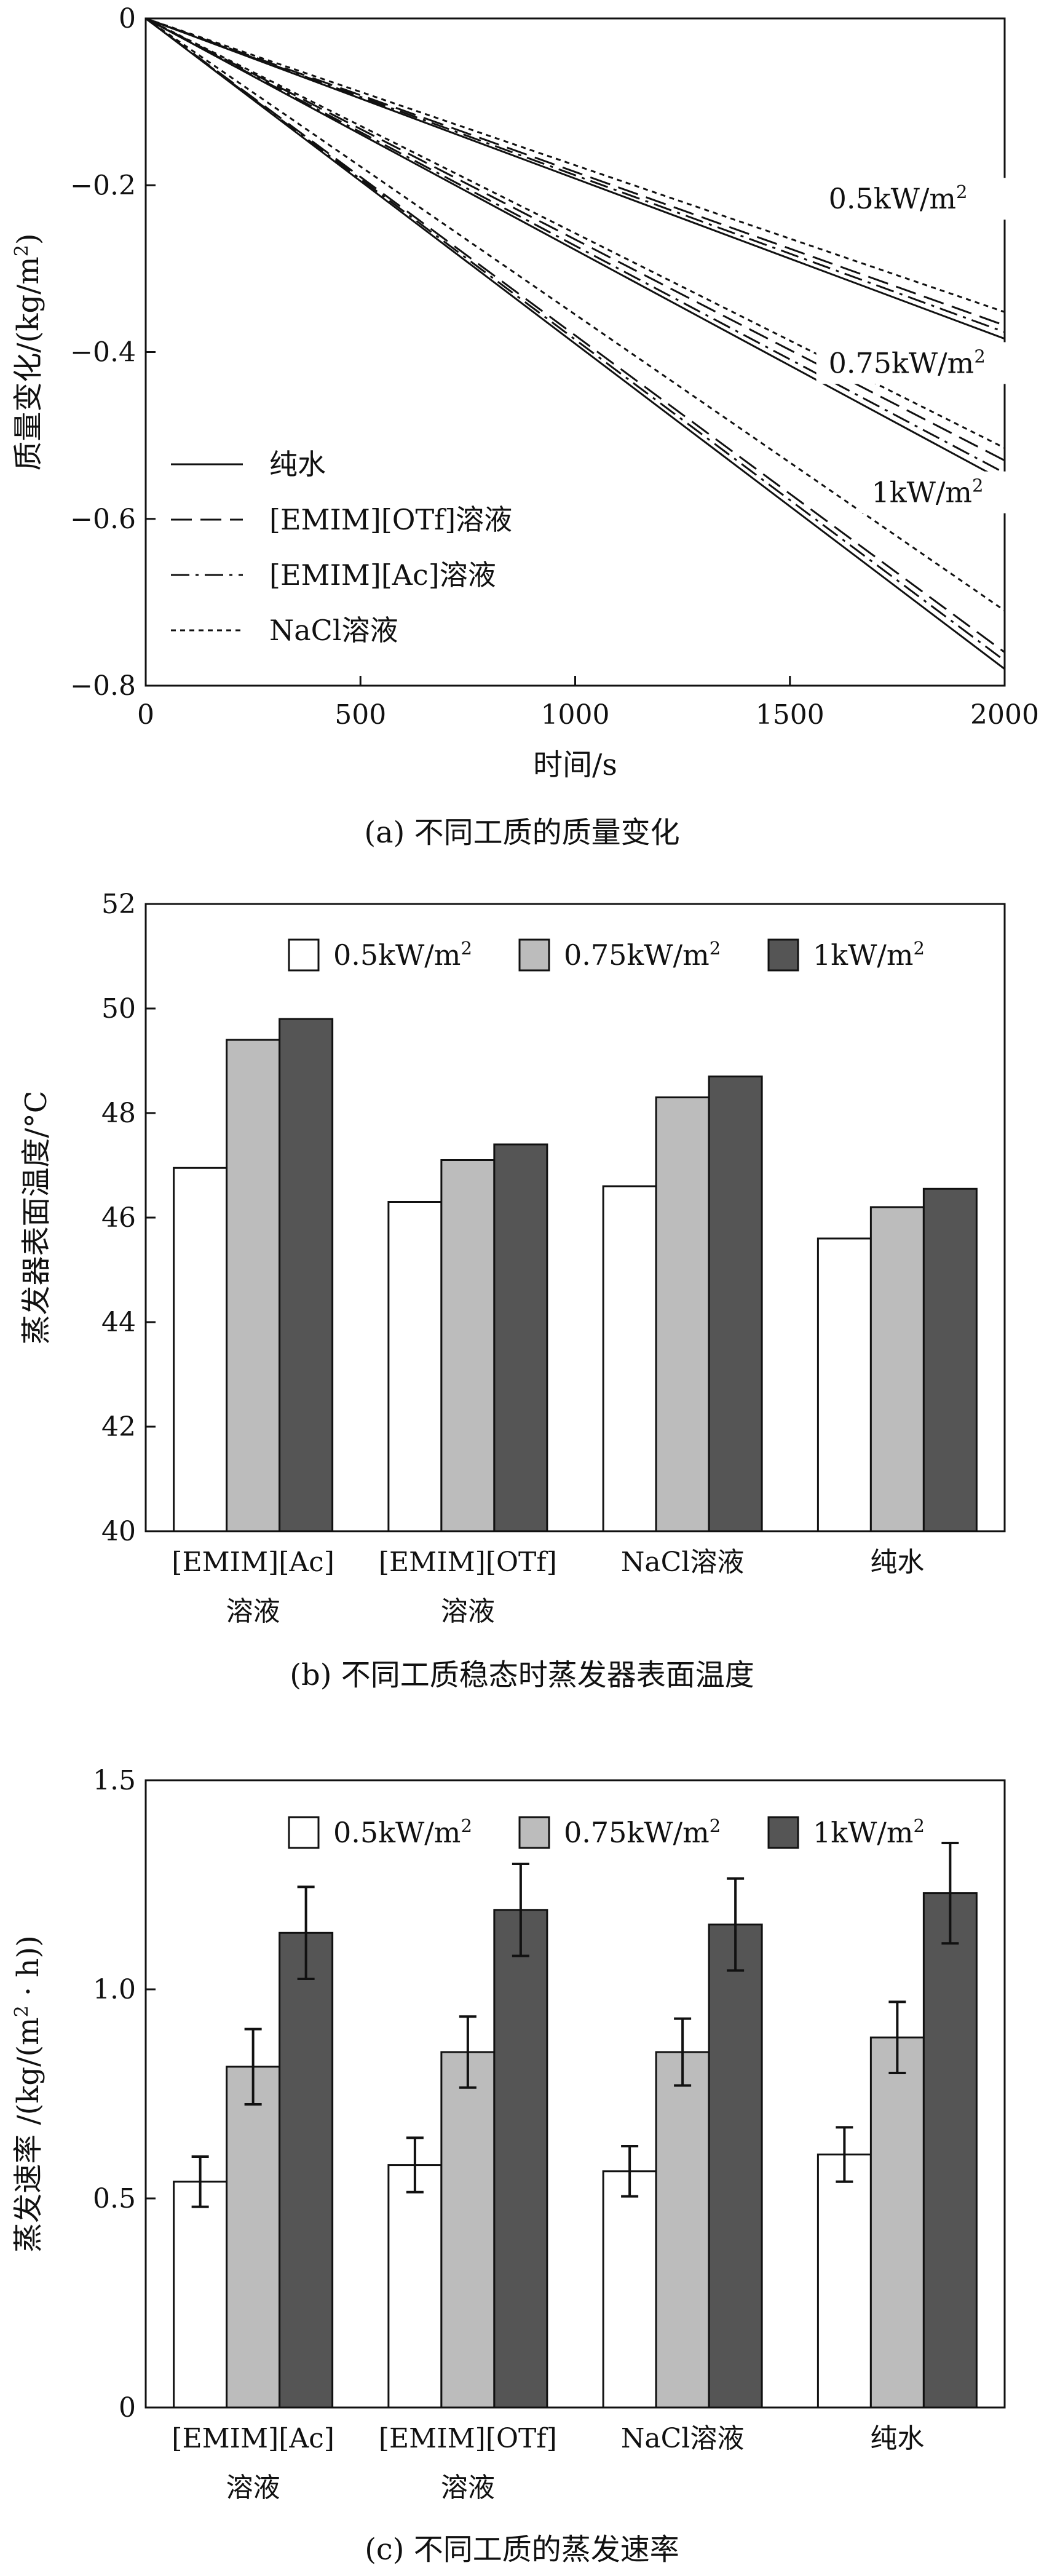  I want to click on caption-a: (a) 不同工质的质量变化, so click(521, 833).